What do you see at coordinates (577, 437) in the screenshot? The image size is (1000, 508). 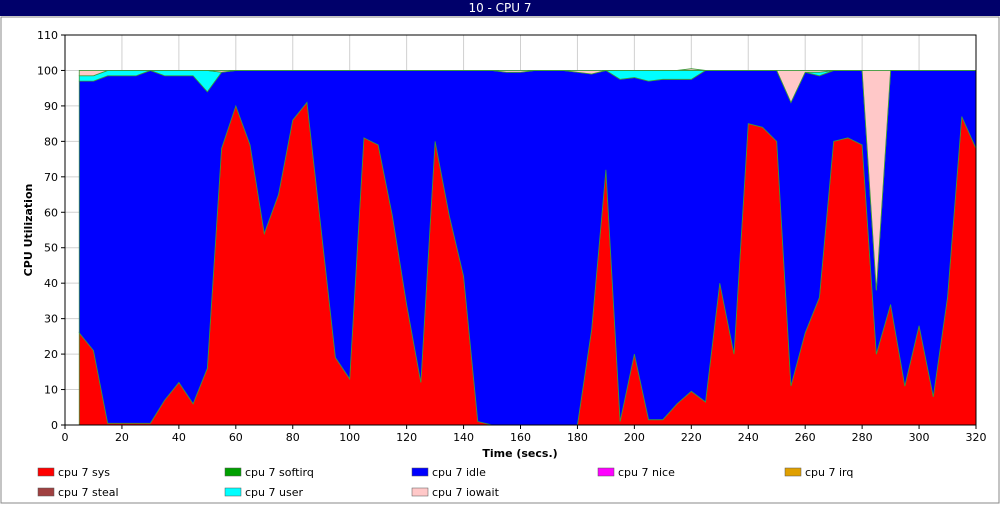 I see `x-tick-label: 180` at bounding box center [577, 437].